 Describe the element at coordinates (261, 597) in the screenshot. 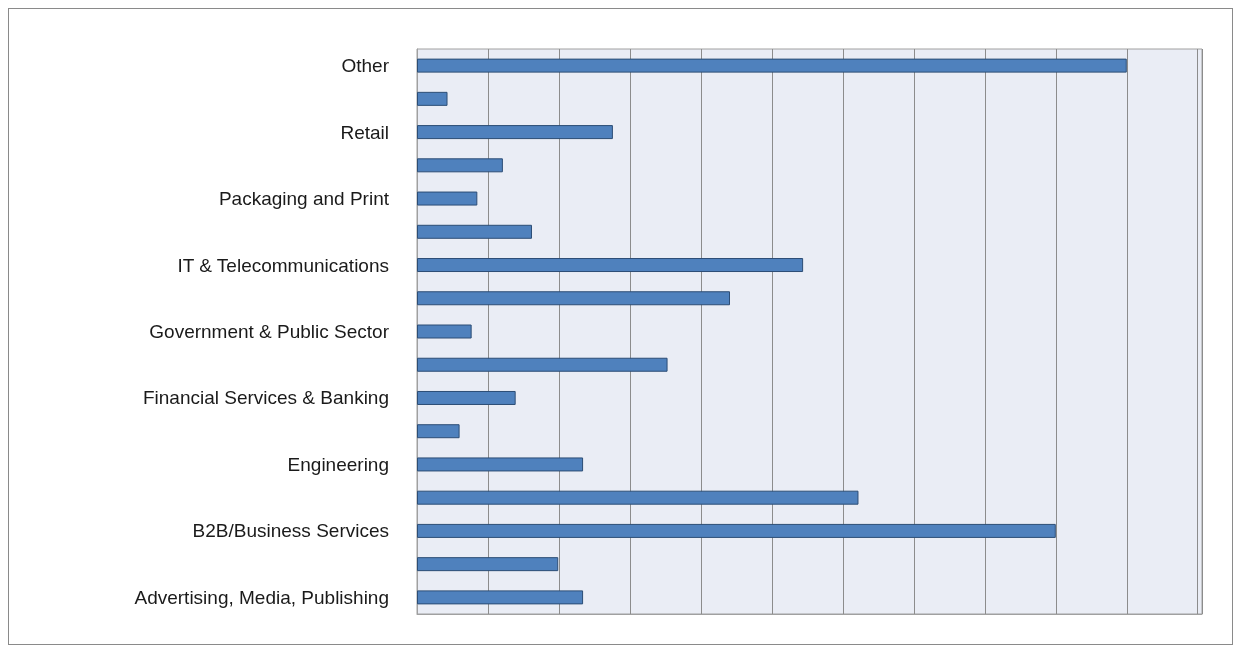

I see `y-tick-label: Advertising, Media, Publishing` at that location.